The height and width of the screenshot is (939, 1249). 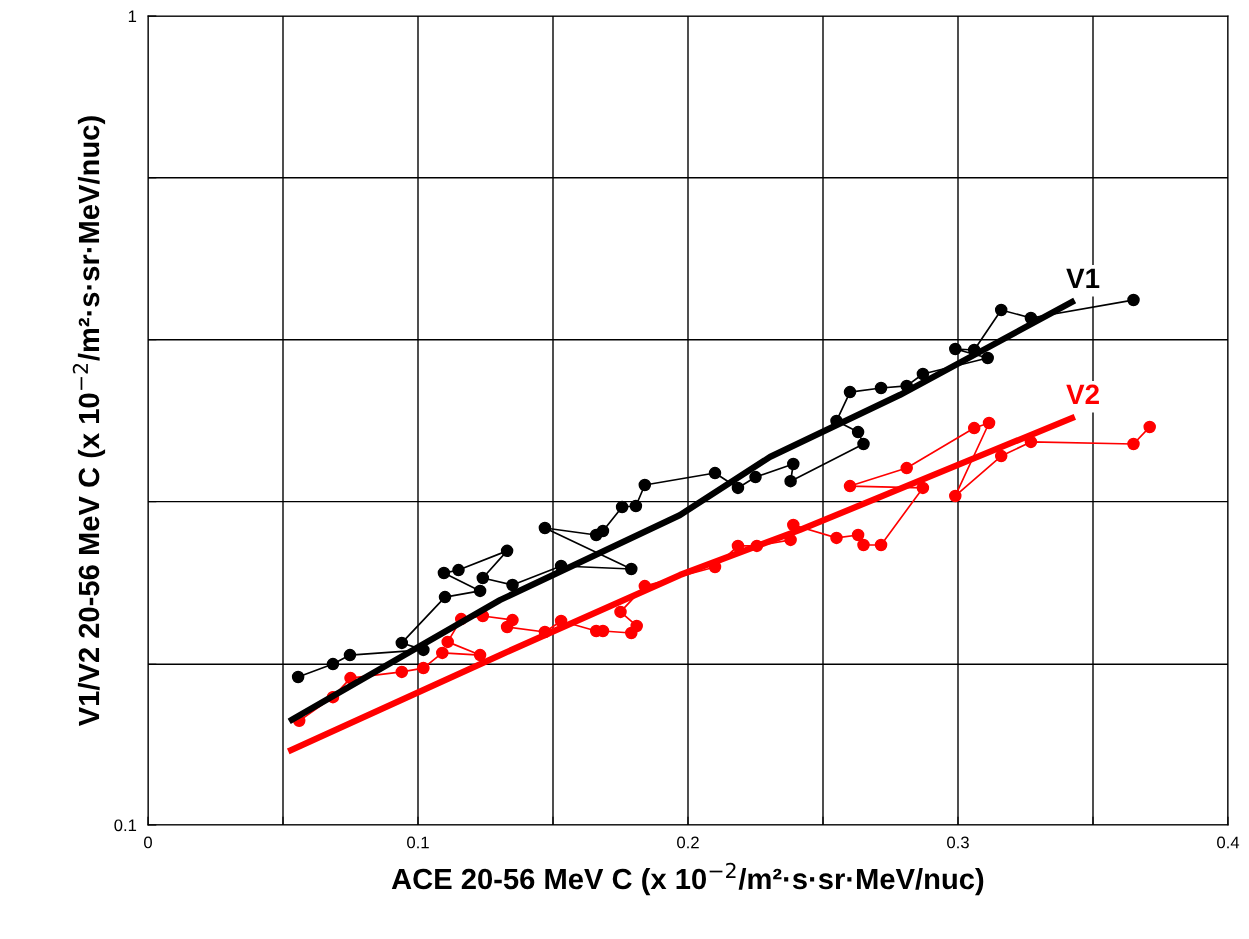 What do you see at coordinates (148, 842) in the screenshot?
I see `x-tick-label: 0` at bounding box center [148, 842].